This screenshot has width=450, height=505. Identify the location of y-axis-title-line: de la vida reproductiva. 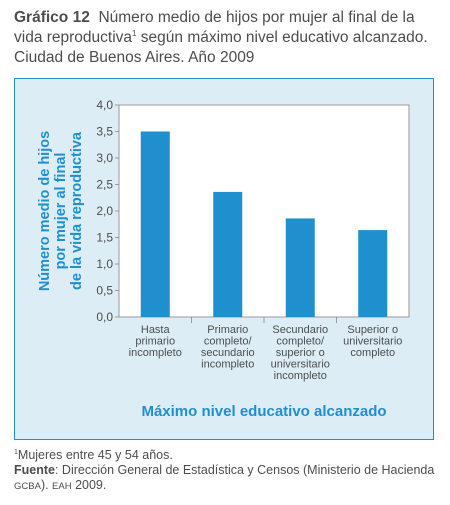
(77, 210).